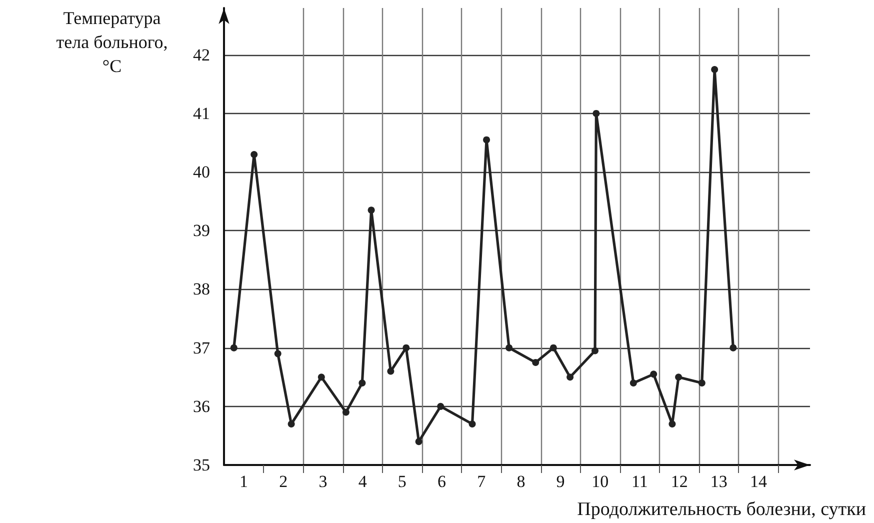  What do you see at coordinates (201, 230) in the screenshot?
I see `y-tick-label: 39` at bounding box center [201, 230].